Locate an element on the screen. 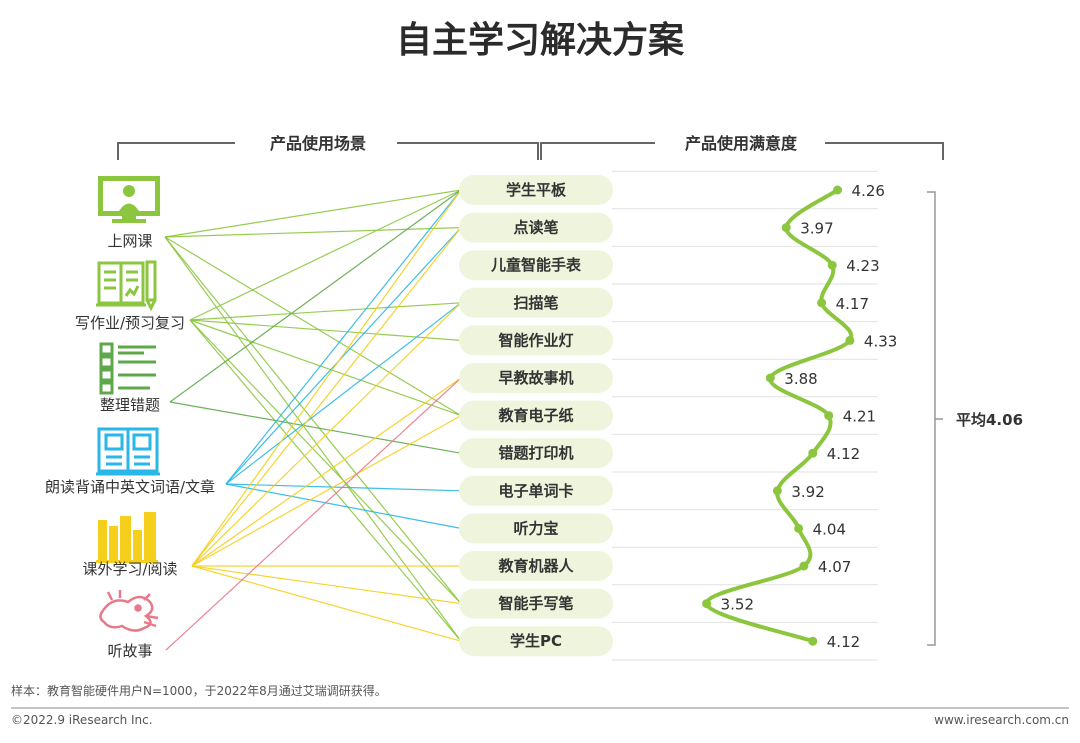 This screenshot has width=1080, height=743. value-label: 3.88 is located at coordinates (800, 379).